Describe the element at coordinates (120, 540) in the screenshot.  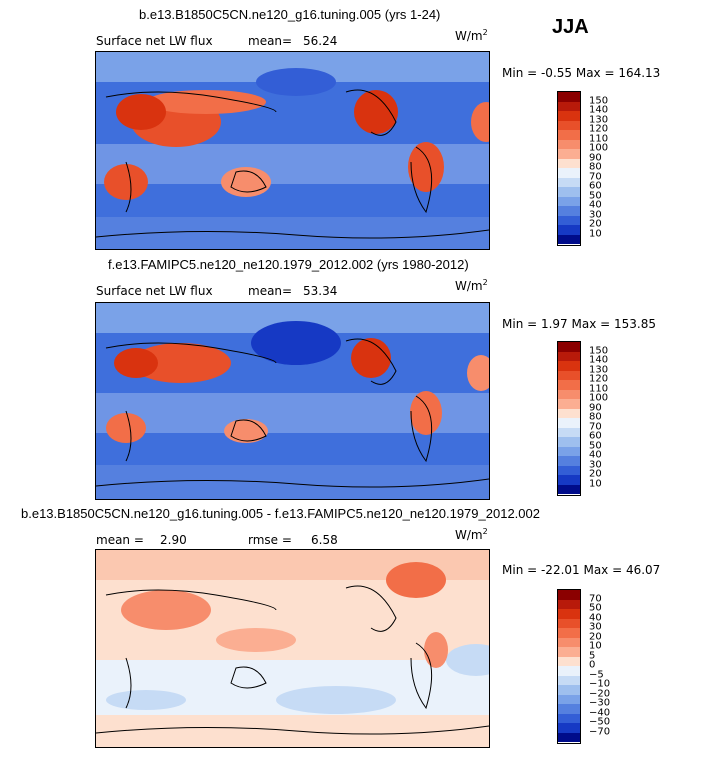
I see `panel3-mean-label: mean =` at that location.